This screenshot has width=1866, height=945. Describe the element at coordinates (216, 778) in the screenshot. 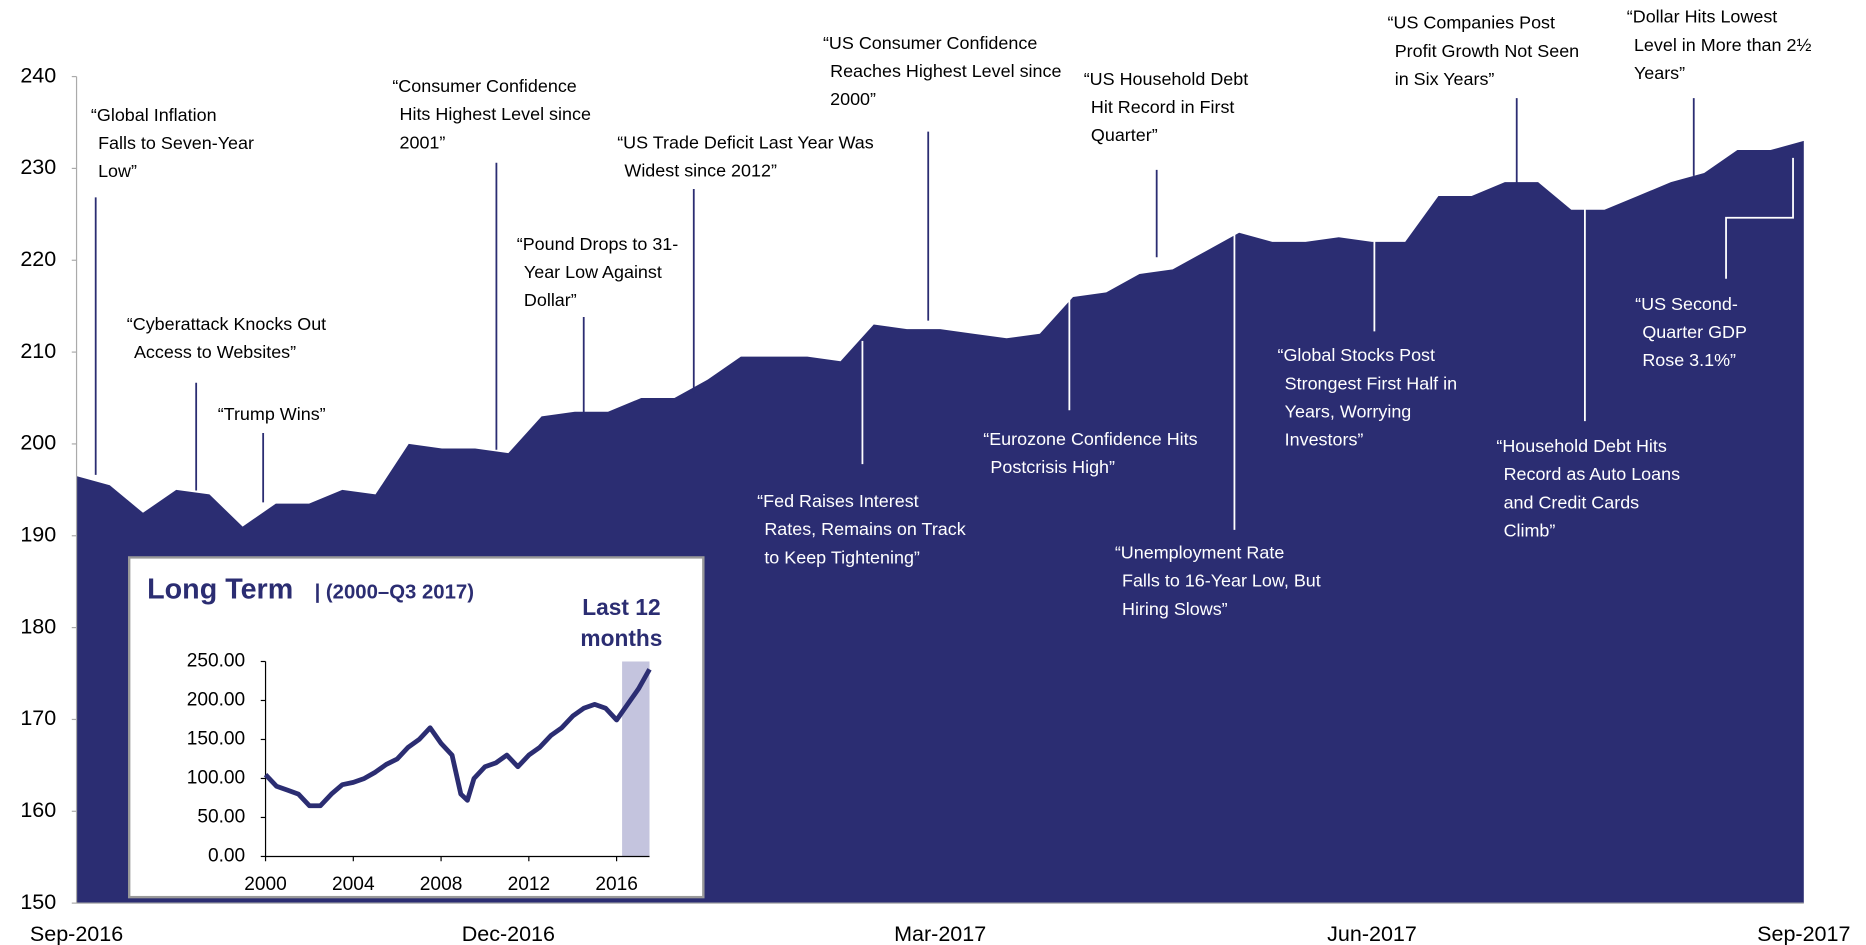

I see `inset-y-tick-label: 100.00` at that location.